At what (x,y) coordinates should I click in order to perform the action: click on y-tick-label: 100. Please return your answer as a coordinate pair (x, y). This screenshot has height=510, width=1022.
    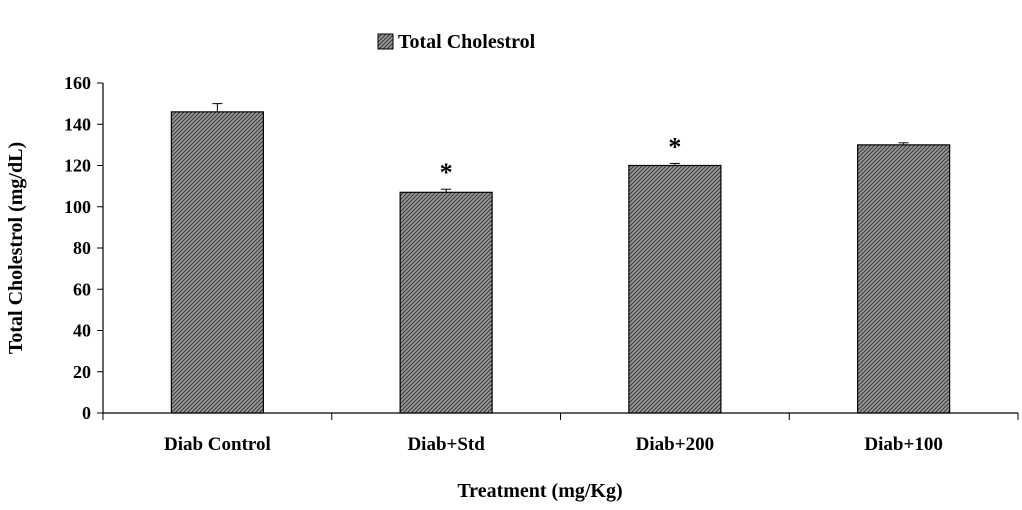
    Looking at the image, I should click on (77, 207).